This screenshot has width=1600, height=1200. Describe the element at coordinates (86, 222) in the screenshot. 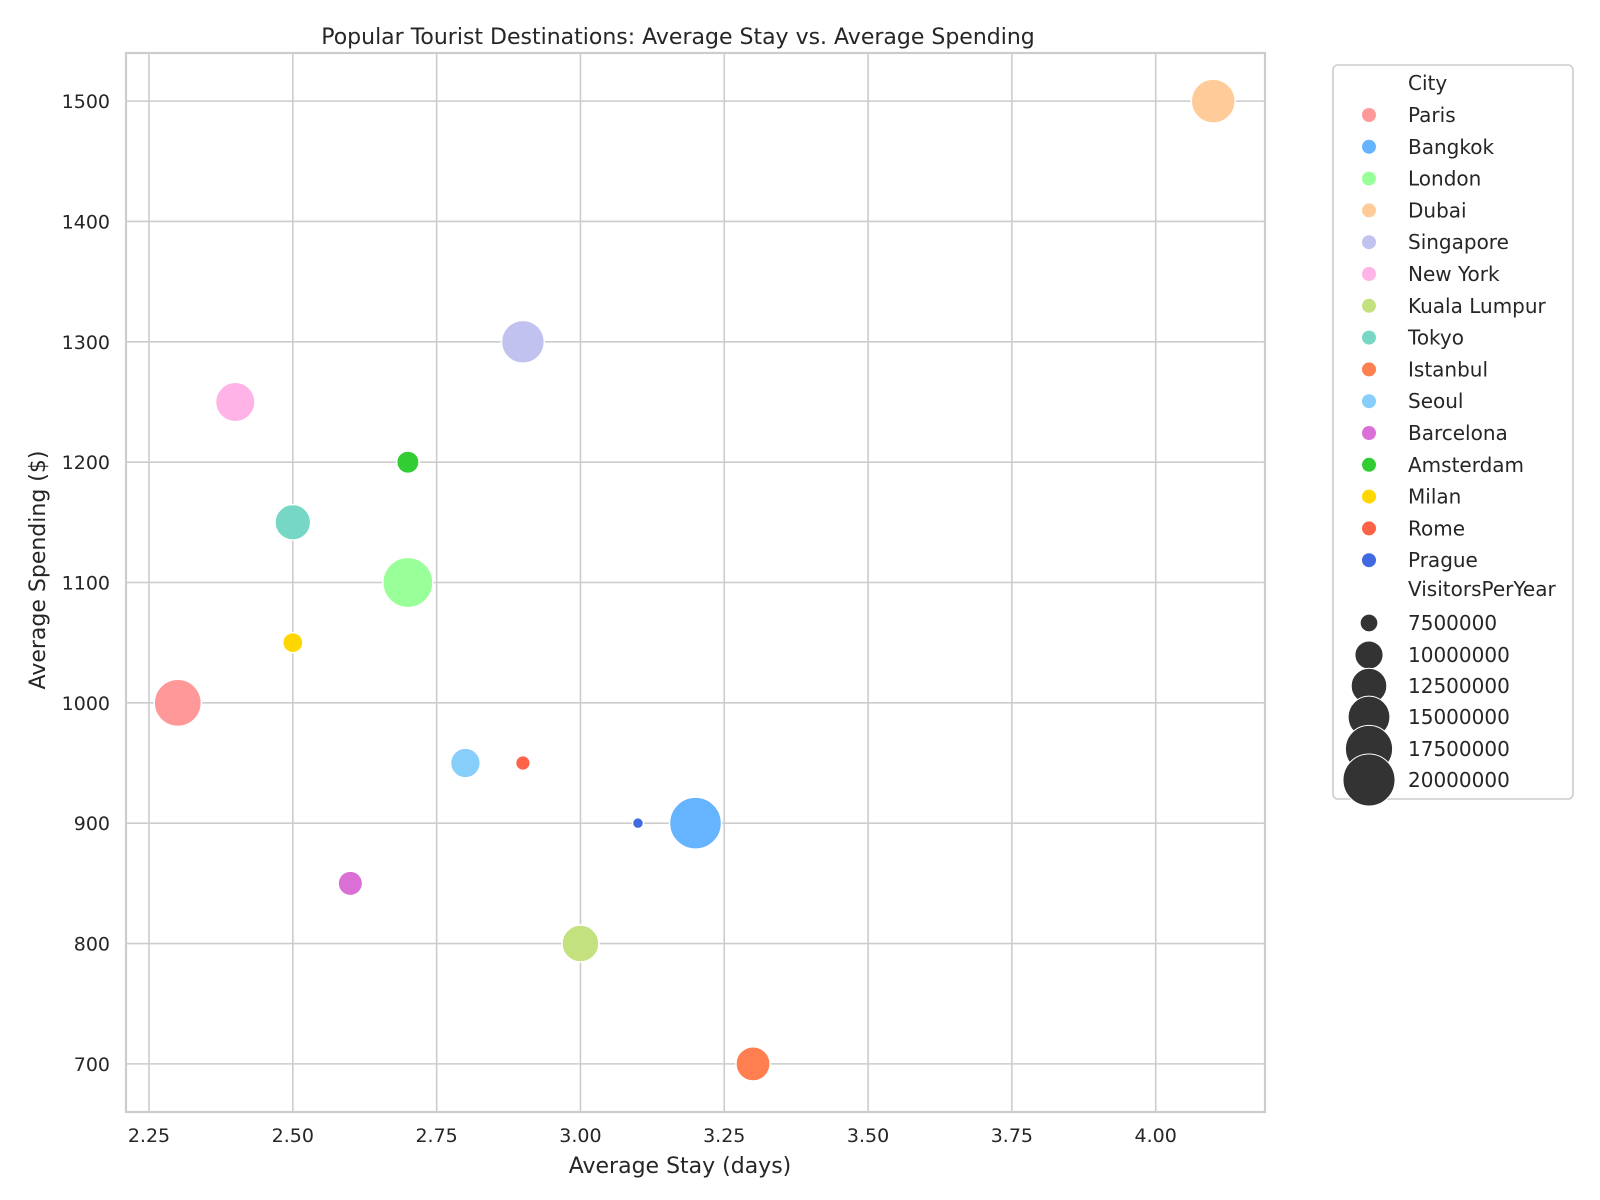

I see `y-tick-label: 1400` at that location.